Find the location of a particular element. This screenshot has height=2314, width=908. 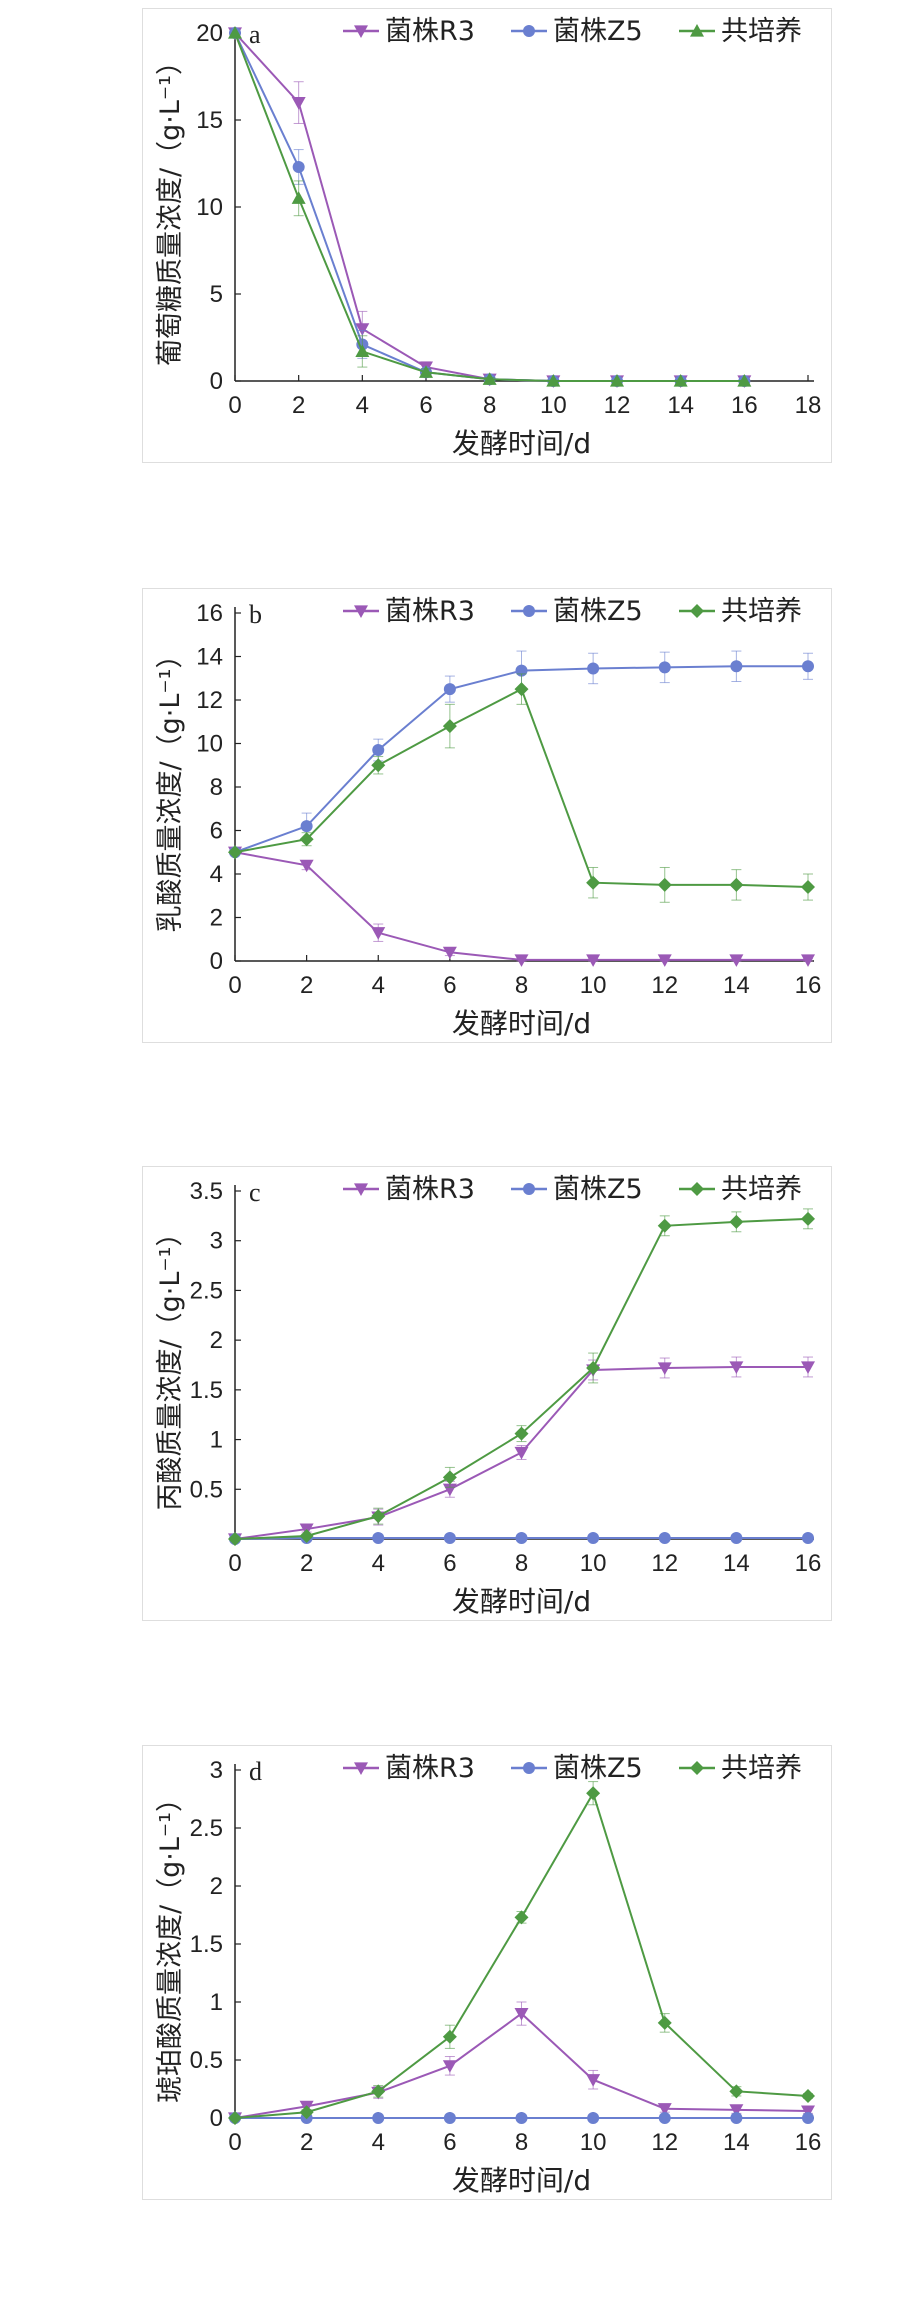

x-tick-label: 0 is located at coordinates (234, 2142).